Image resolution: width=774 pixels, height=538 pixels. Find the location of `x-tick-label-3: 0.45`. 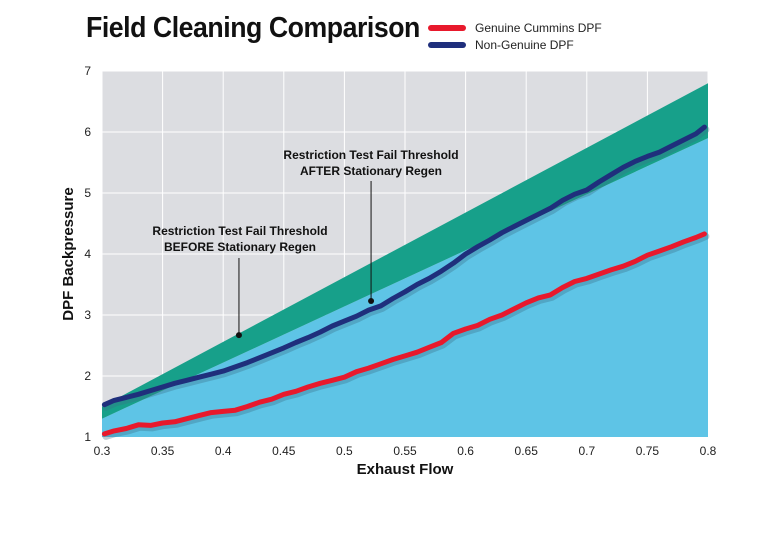

x-tick-label-3: 0.45 is located at coordinates (284, 451).